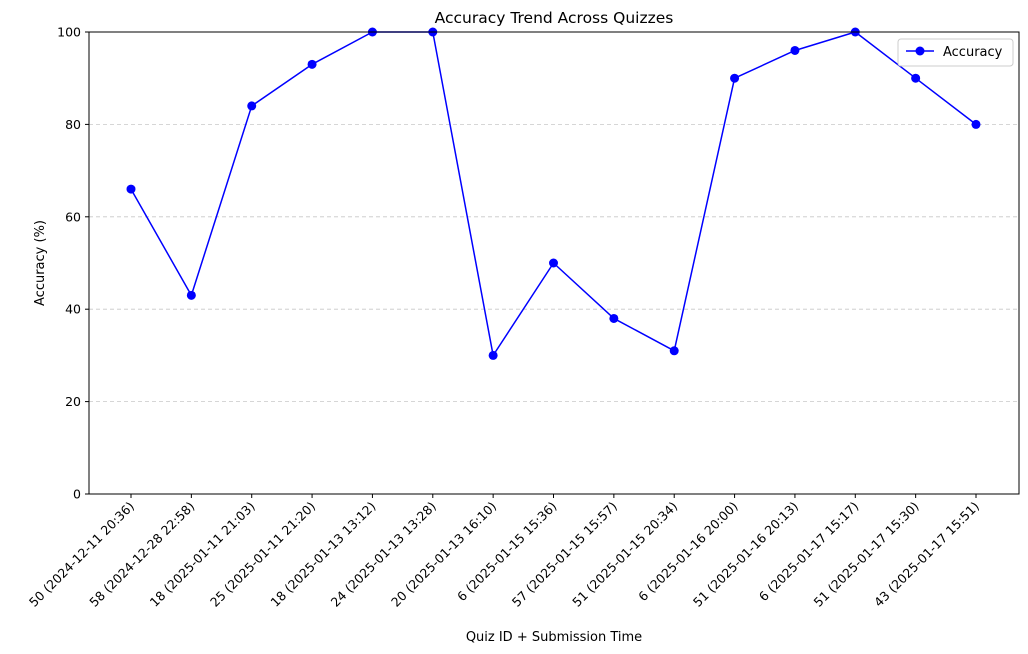  Describe the element at coordinates (262, 554) in the screenshot. I see `x-tick-label: 25 (2025-01-11 21:20)` at that location.